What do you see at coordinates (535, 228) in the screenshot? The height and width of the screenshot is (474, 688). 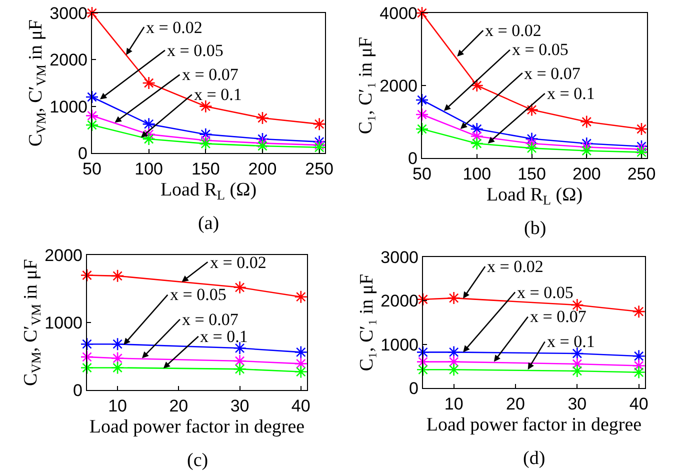 I see `text: (b)` at bounding box center [535, 228].